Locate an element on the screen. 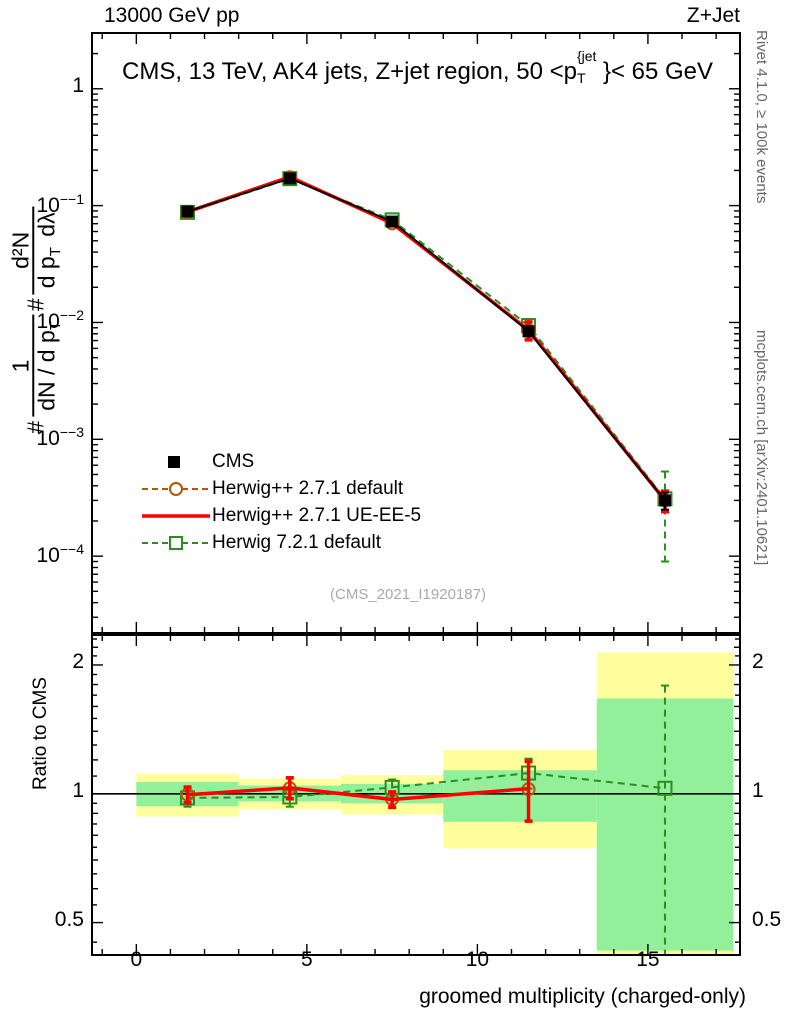  legend-item: CMS is located at coordinates (280, 461).